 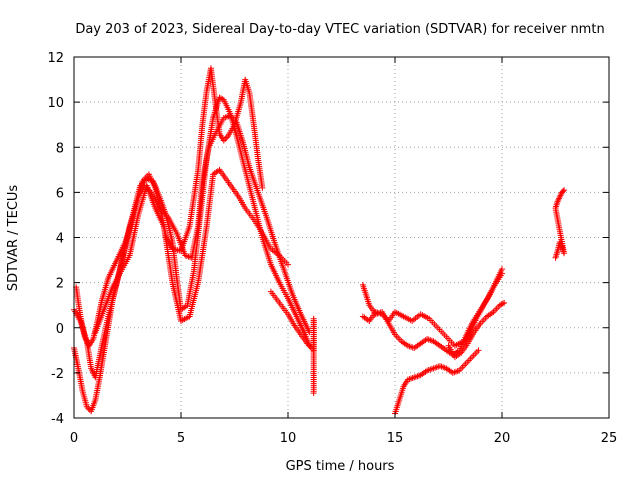 What do you see at coordinates (13, 238) in the screenshot?
I see `y-axis-label: SDTVAR / TECUs` at bounding box center [13, 238].